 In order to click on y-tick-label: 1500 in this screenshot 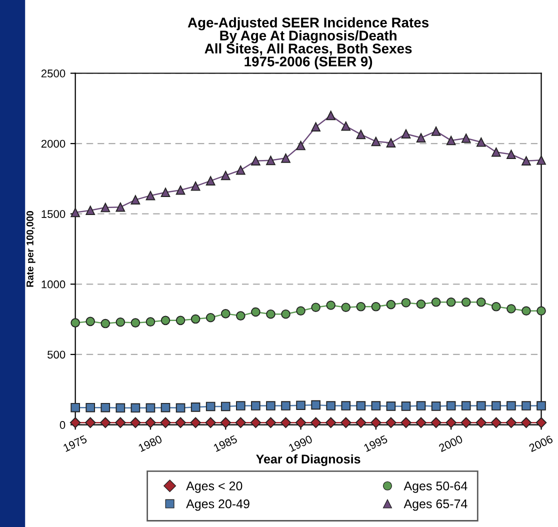, I will do `click(54, 214)`.